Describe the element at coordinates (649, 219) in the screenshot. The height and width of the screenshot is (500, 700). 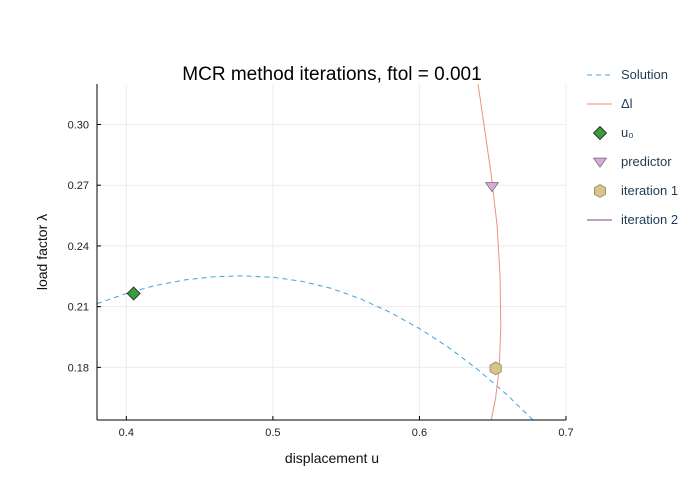
I see `legend-label: iteration 2` at that location.